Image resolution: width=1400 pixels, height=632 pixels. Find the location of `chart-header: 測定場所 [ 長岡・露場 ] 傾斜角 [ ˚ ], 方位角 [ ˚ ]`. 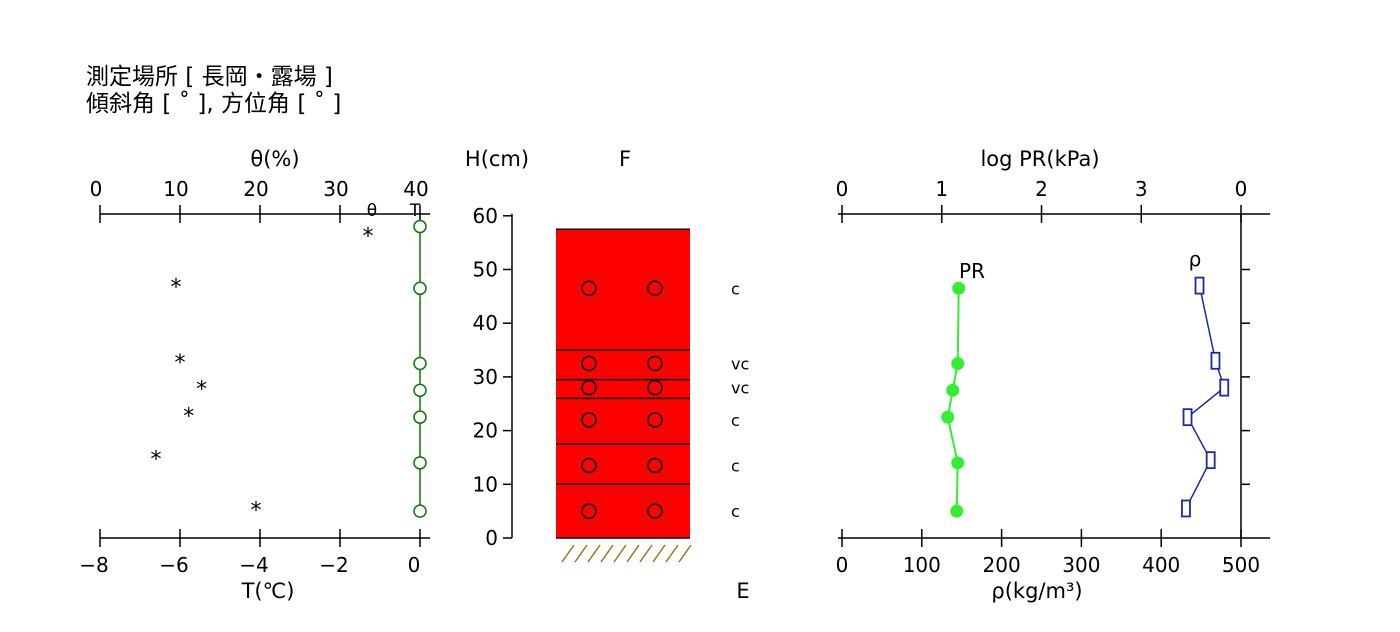

chart-header: 測定場所 [ 長岡・露場 ] 傾斜角 [ ˚ ], 方位角 [ ˚ ] is located at coordinates (213, 91).